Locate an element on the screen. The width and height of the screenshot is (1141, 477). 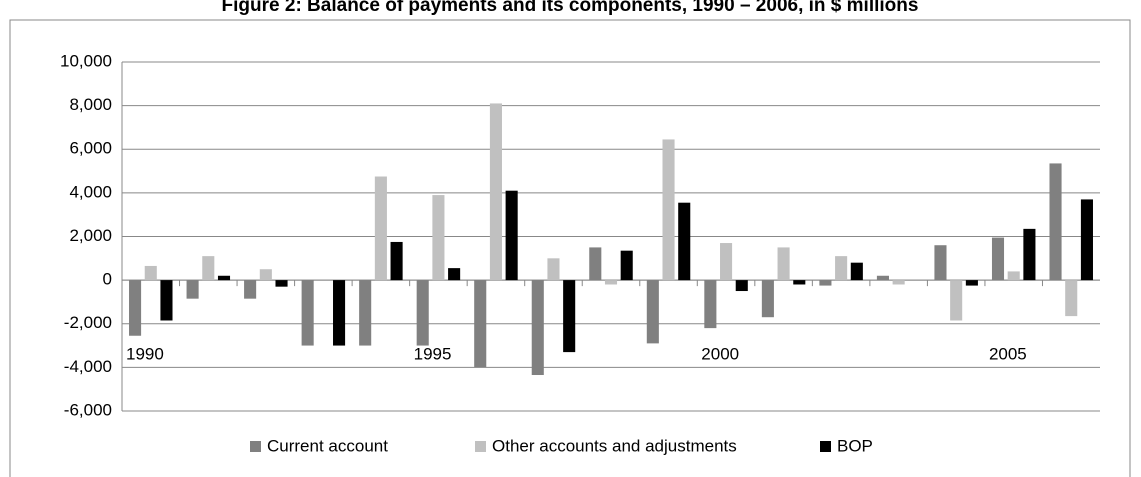
y-tick-label: -6,000 is located at coordinates (88, 409).